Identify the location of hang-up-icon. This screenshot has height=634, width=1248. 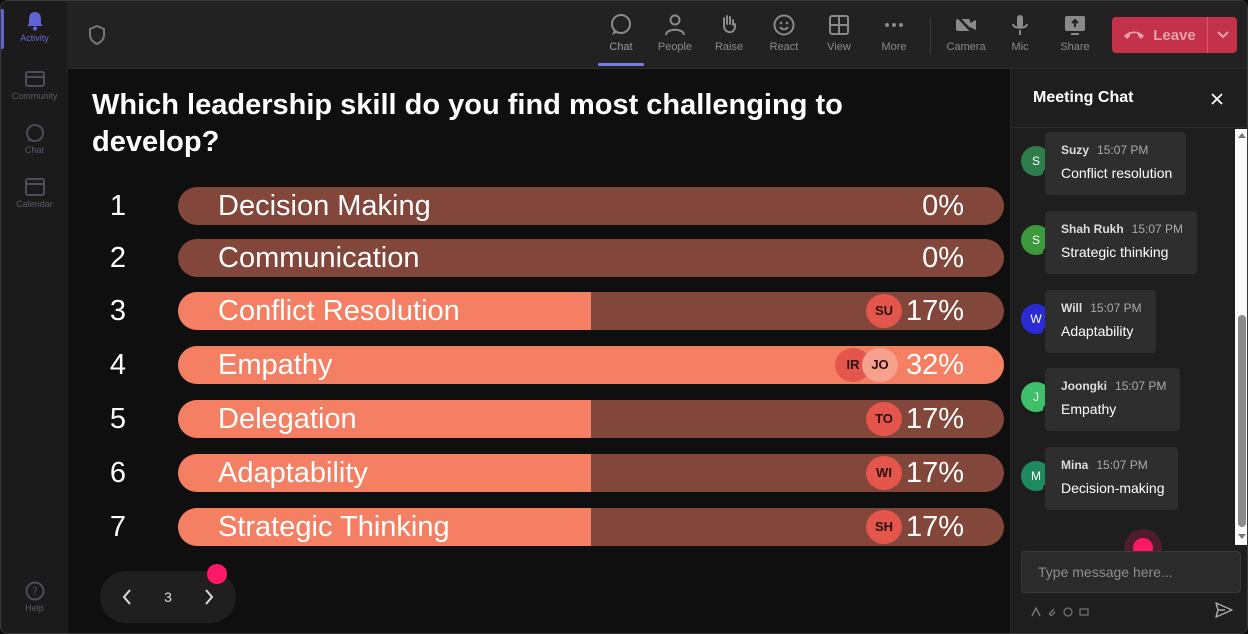
(1134, 35).